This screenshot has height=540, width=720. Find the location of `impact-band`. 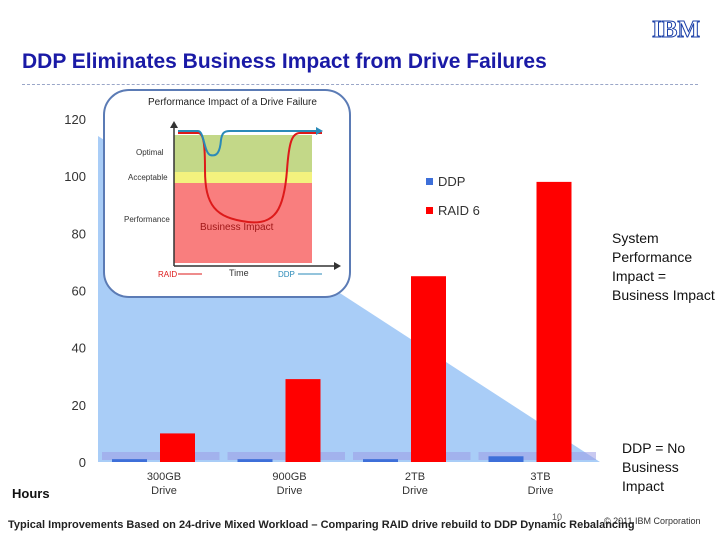

impact-band is located at coordinates (243, 223).